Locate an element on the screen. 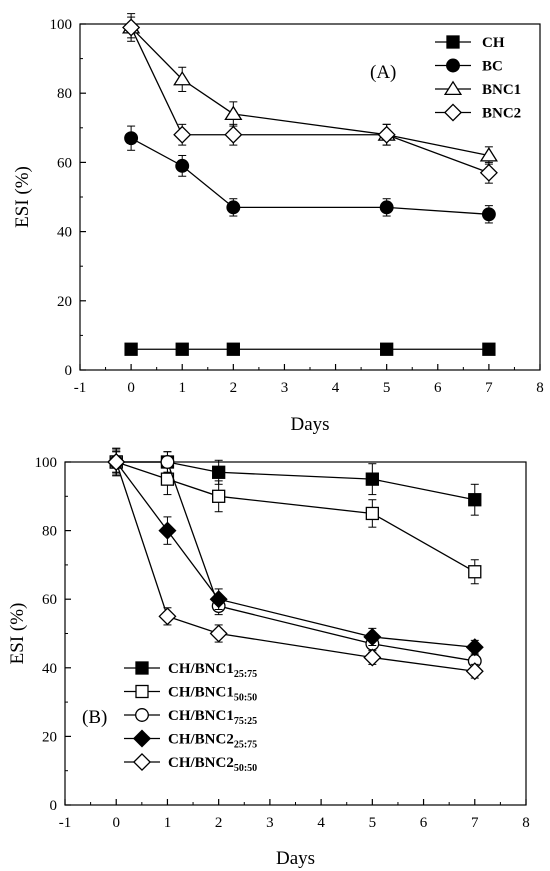 This screenshot has width=550, height=871. legend-item: CH/BNC250:50 is located at coordinates (190, 763).